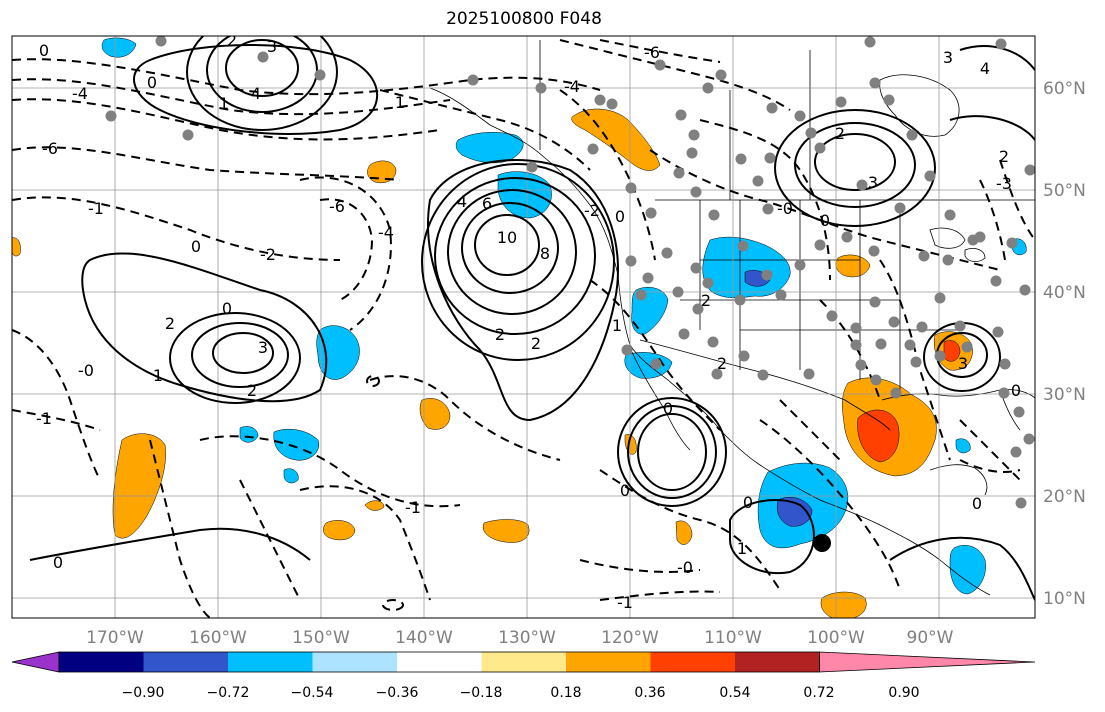 The width and height of the screenshot is (1105, 712). I want to click on negative-area-bc, so click(524, 195).